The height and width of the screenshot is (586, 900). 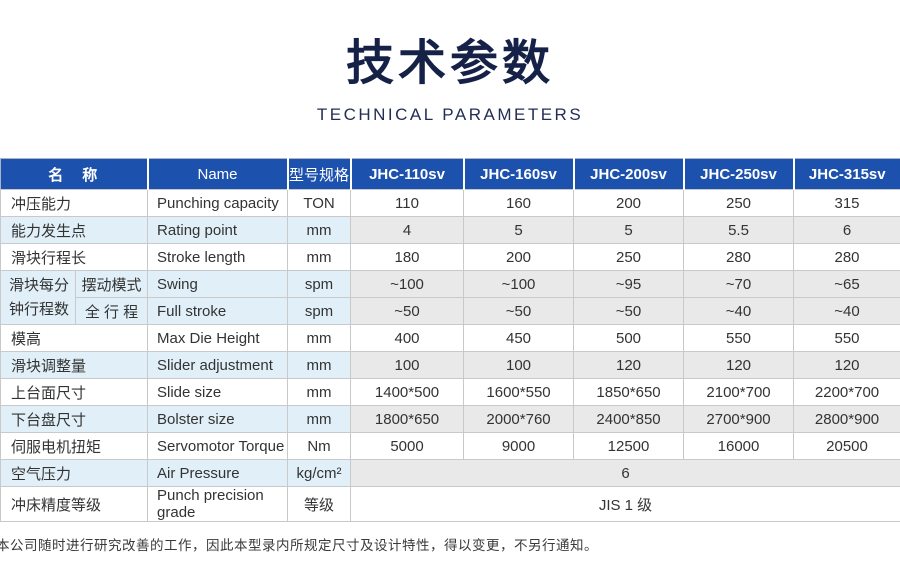 What do you see at coordinates (74, 257) in the screenshot?
I see `param-name-cn: 滑块行程长` at bounding box center [74, 257].